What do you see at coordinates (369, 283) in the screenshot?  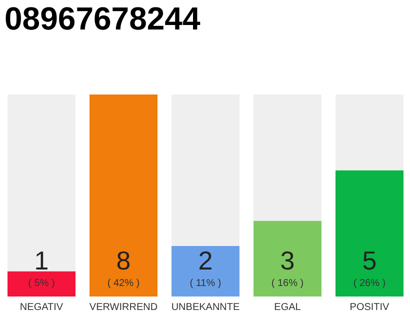 I see `annotation: ( 26% )` at bounding box center [369, 283].